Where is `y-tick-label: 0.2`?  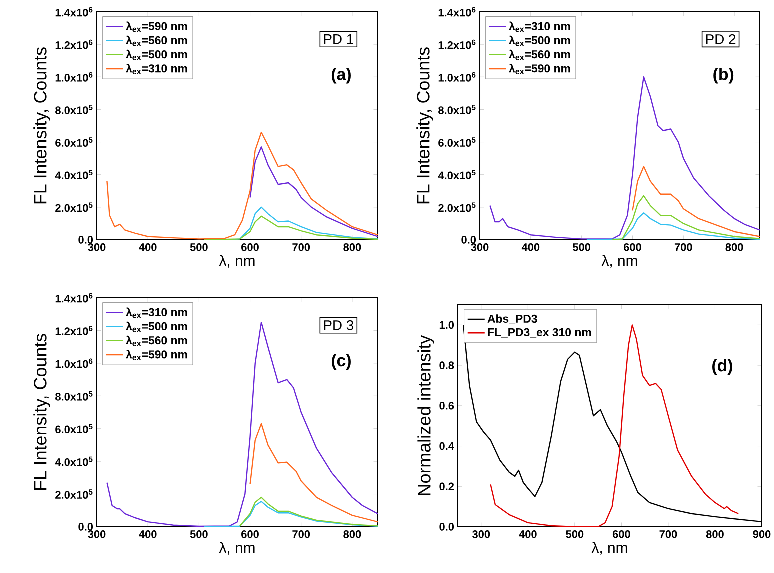
y-tick-label: 0.2 is located at coordinates (447, 486).